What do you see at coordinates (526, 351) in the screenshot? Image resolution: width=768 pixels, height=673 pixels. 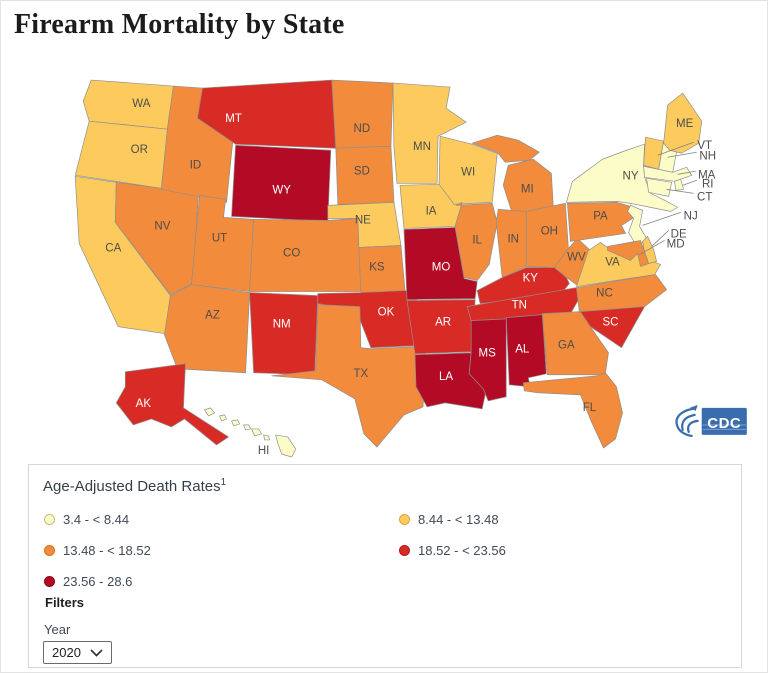 I see `state-AL` at bounding box center [526, 351].